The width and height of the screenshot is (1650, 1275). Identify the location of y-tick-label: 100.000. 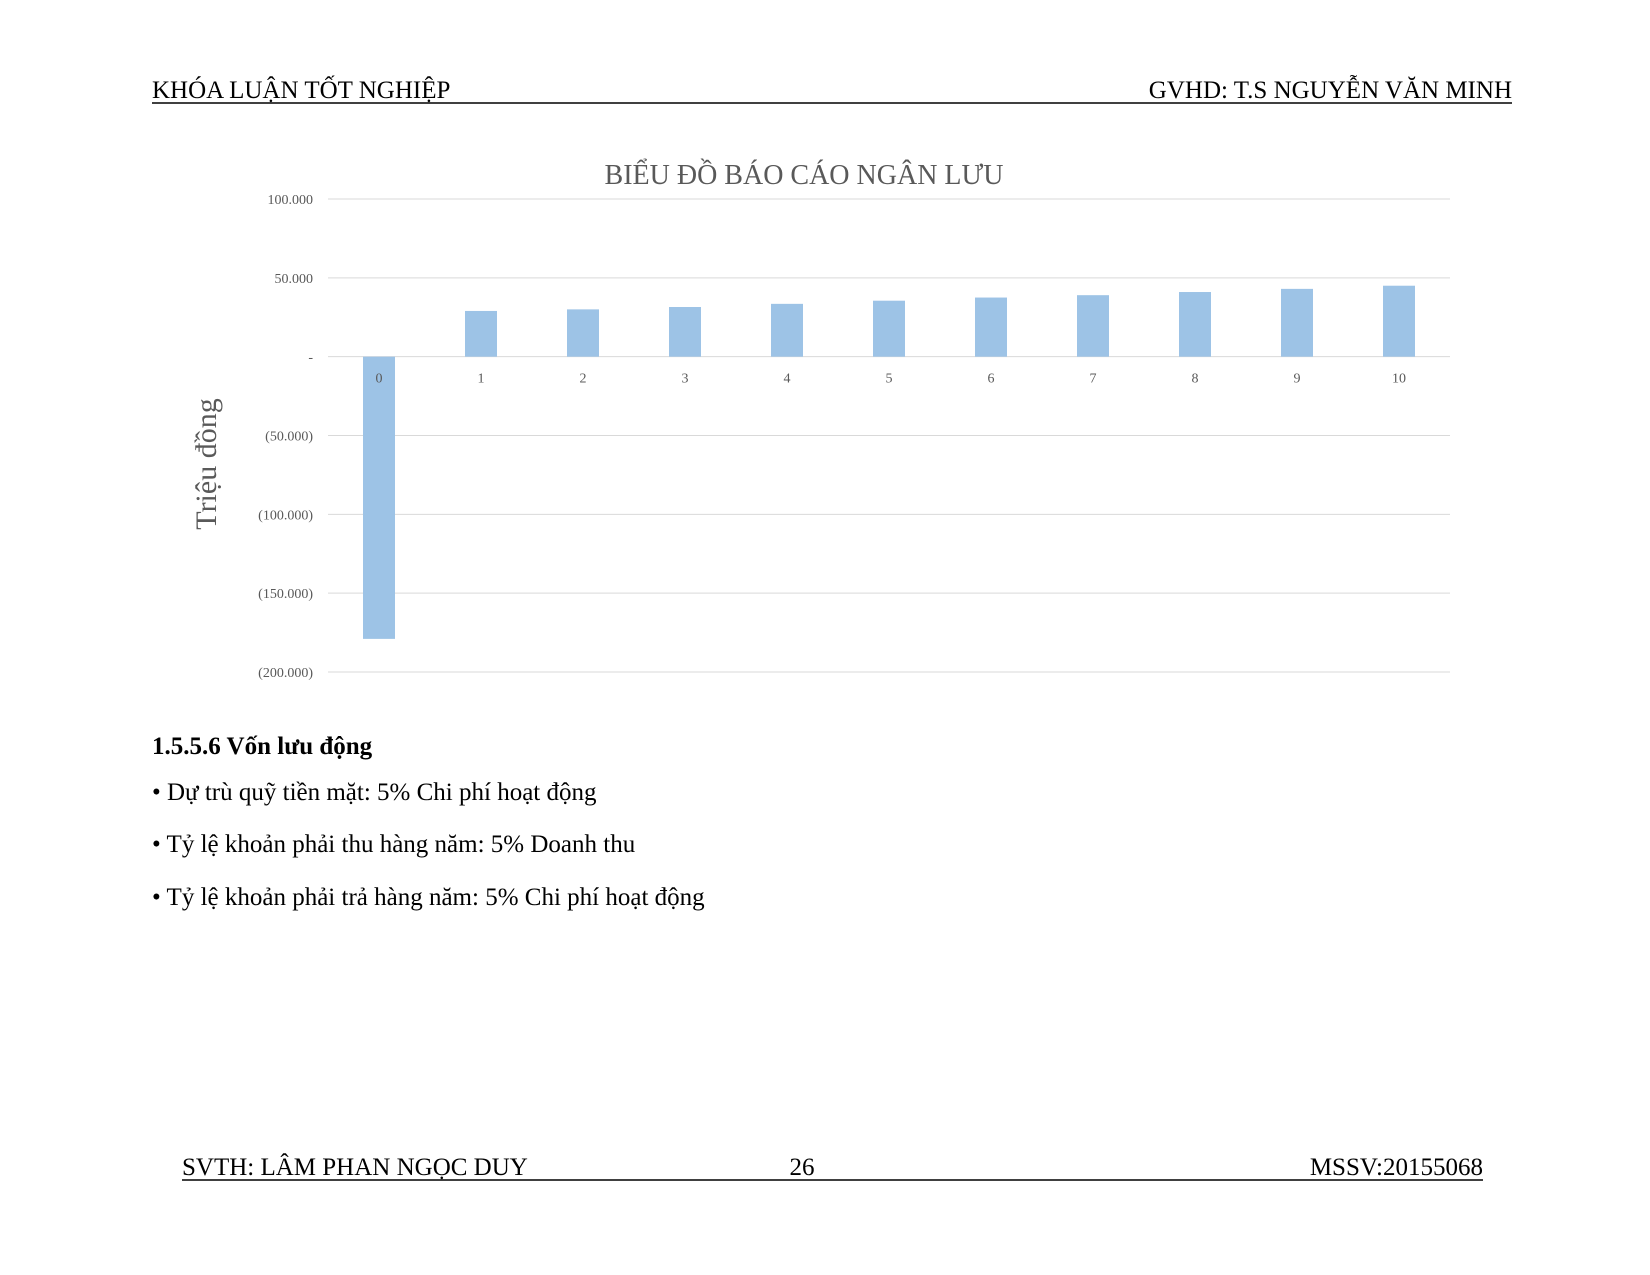
(291, 200).